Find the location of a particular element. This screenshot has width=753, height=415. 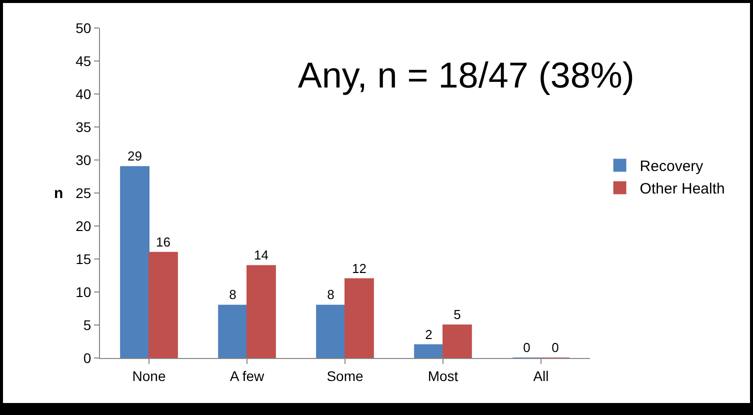

legend-label: Recovery is located at coordinates (672, 167).